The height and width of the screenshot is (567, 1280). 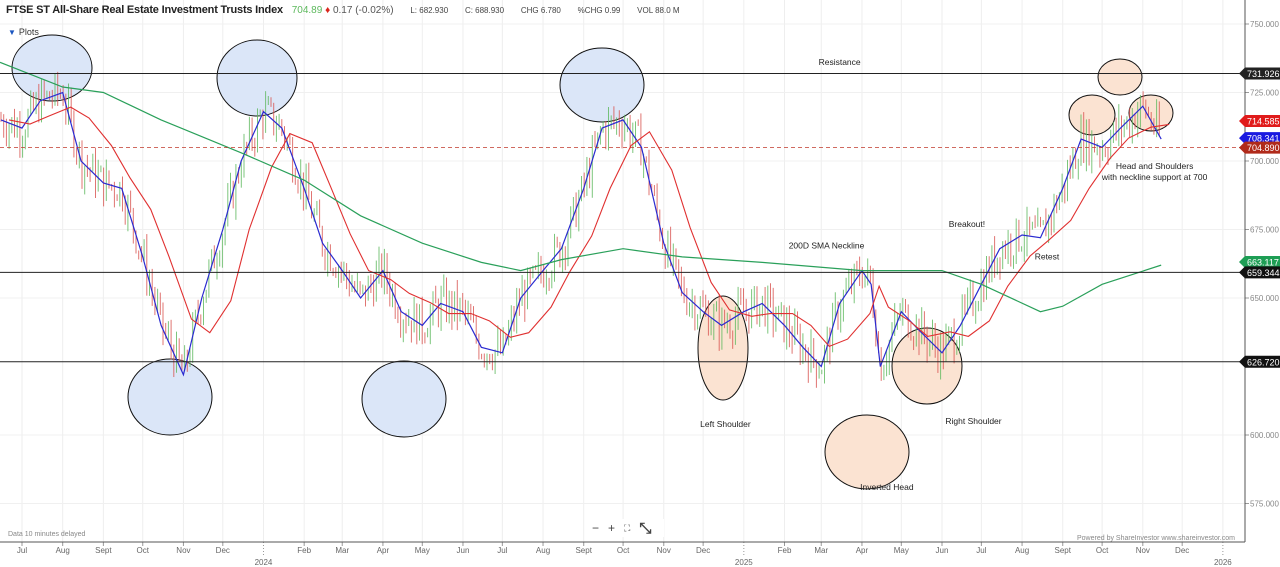 What do you see at coordinates (1264, 298) in the screenshot?
I see `y-tick-label: 650.000` at bounding box center [1264, 298].